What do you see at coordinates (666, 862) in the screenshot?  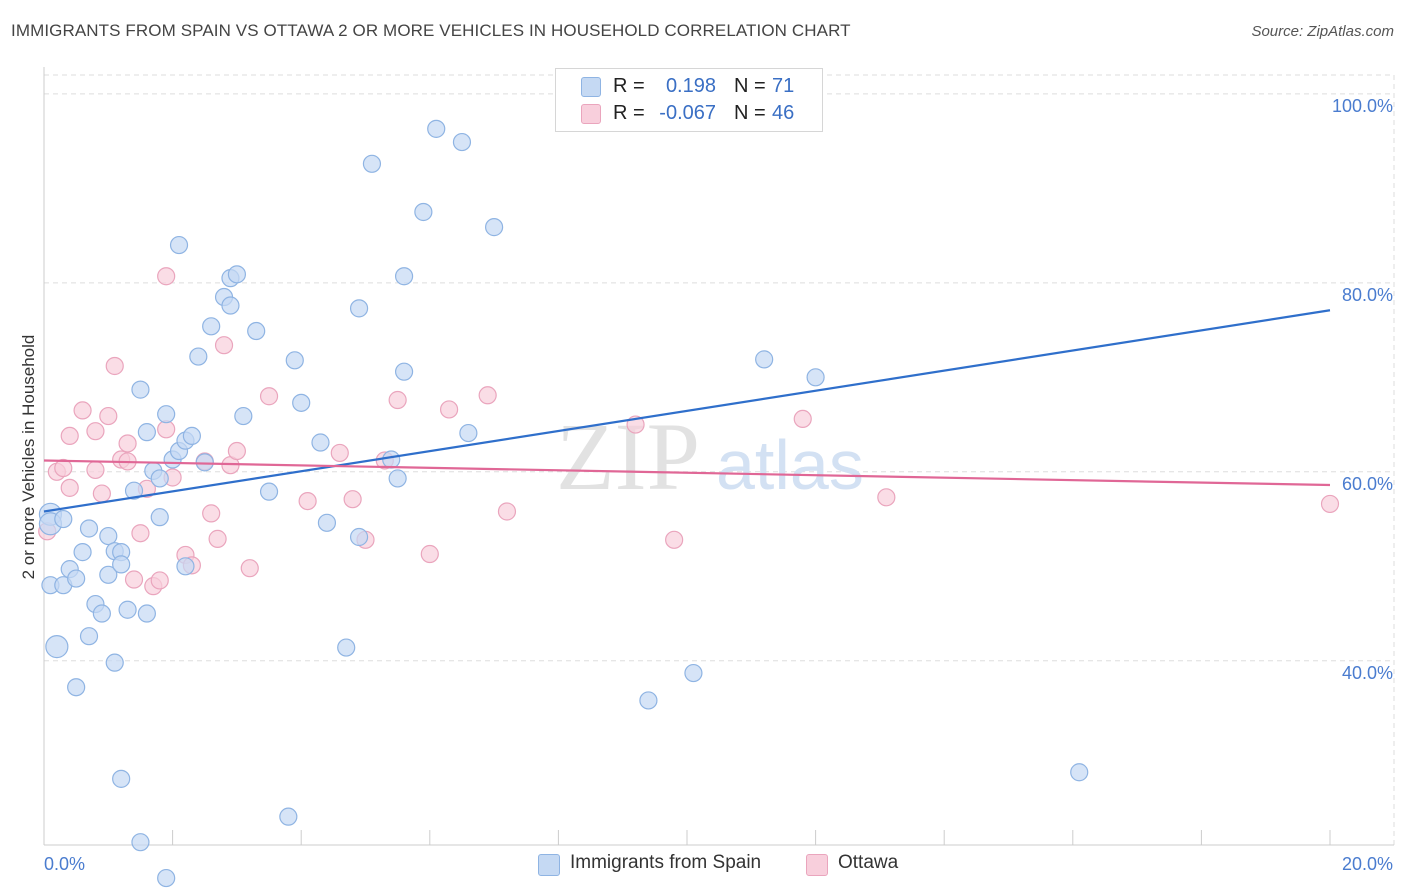 I see `legend-label-spain: Immigrants from Spain` at bounding box center [666, 862].